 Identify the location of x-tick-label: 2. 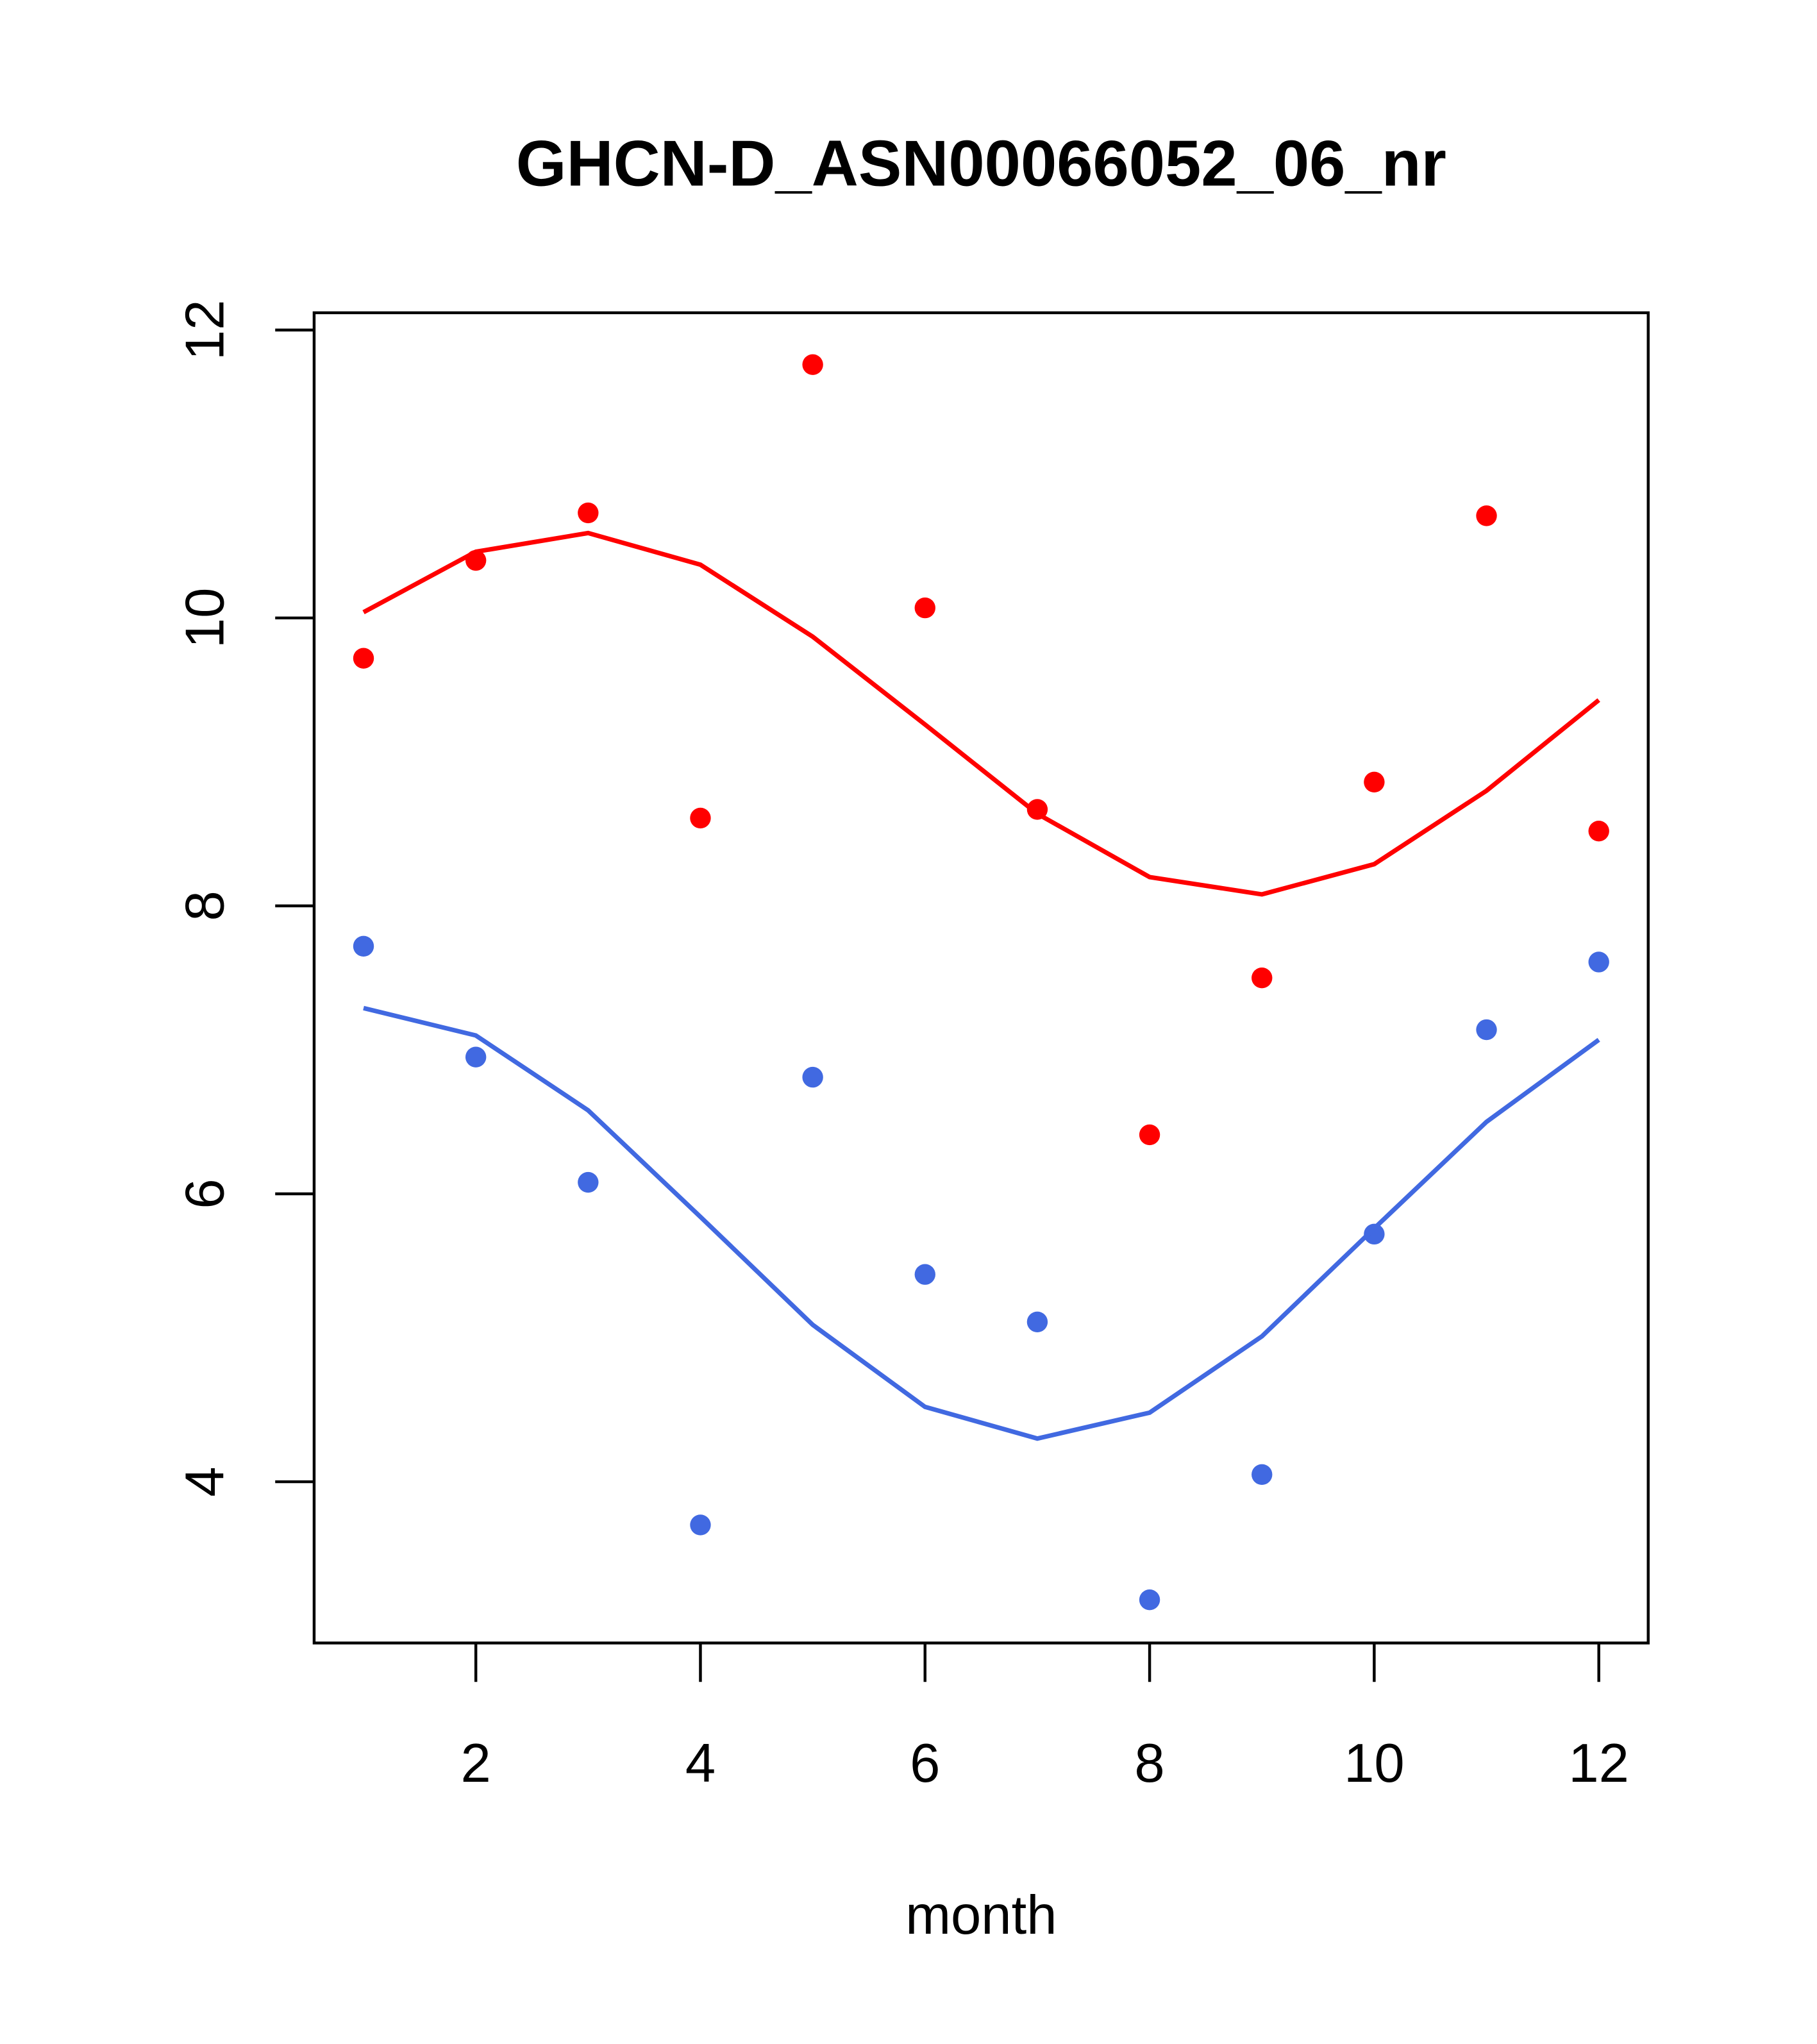
(476, 1764).